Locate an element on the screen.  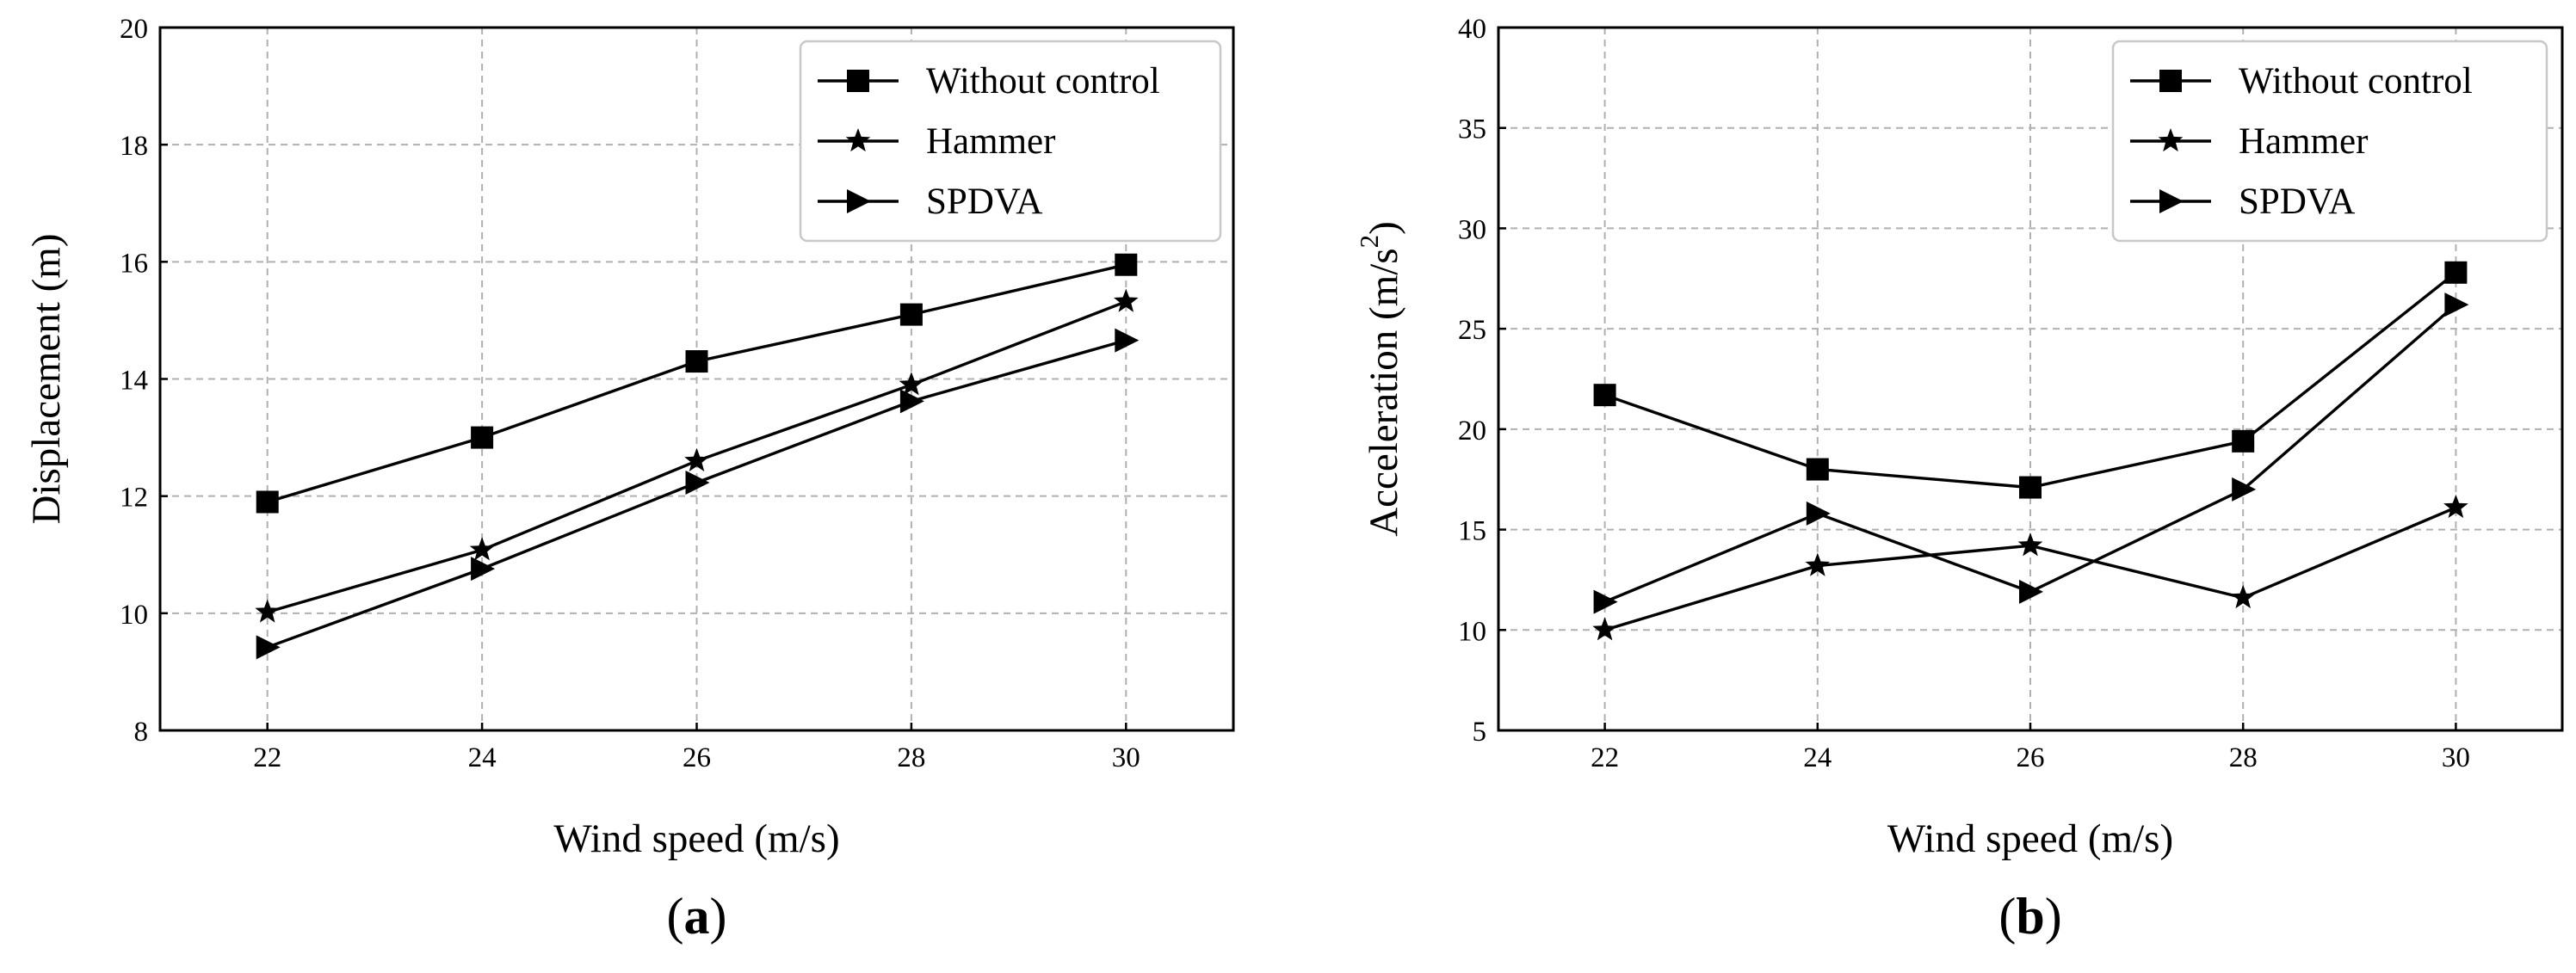
y-axis-label: Acceleration (m/s2) is located at coordinates (1380, 379).